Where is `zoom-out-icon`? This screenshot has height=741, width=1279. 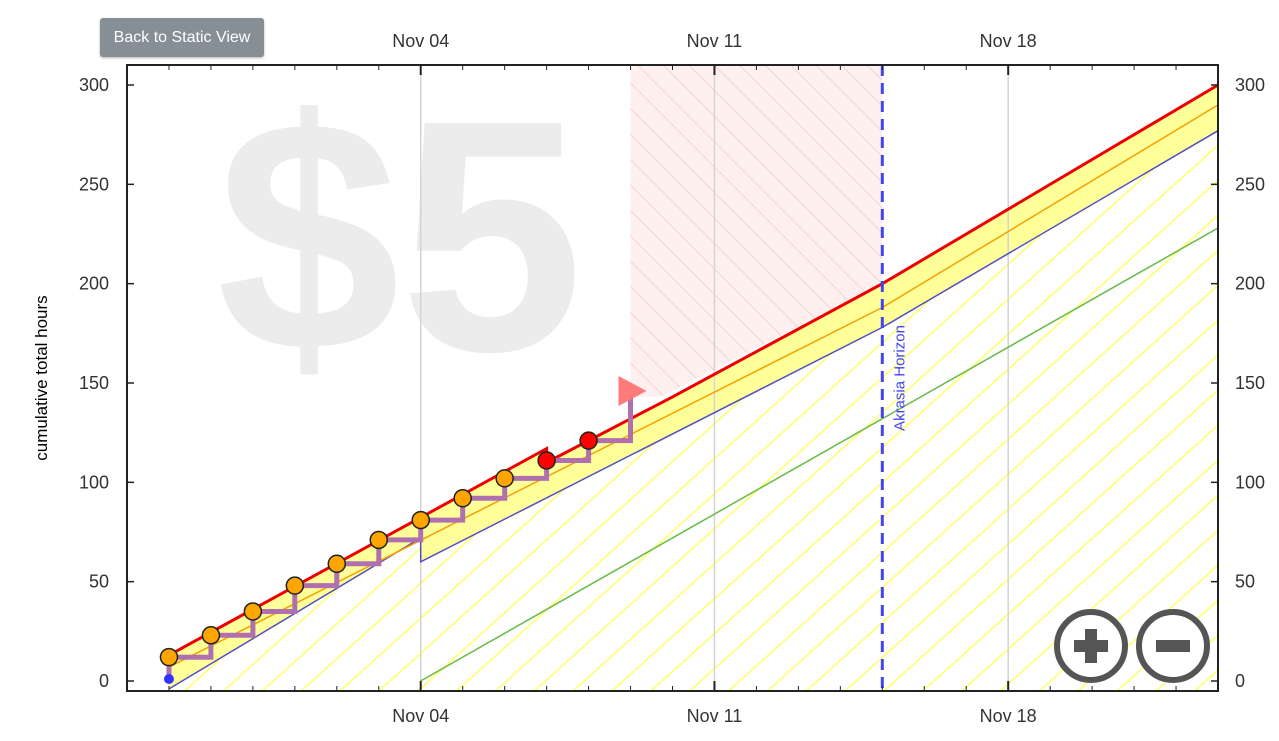 zoom-out-icon is located at coordinates (1173, 646).